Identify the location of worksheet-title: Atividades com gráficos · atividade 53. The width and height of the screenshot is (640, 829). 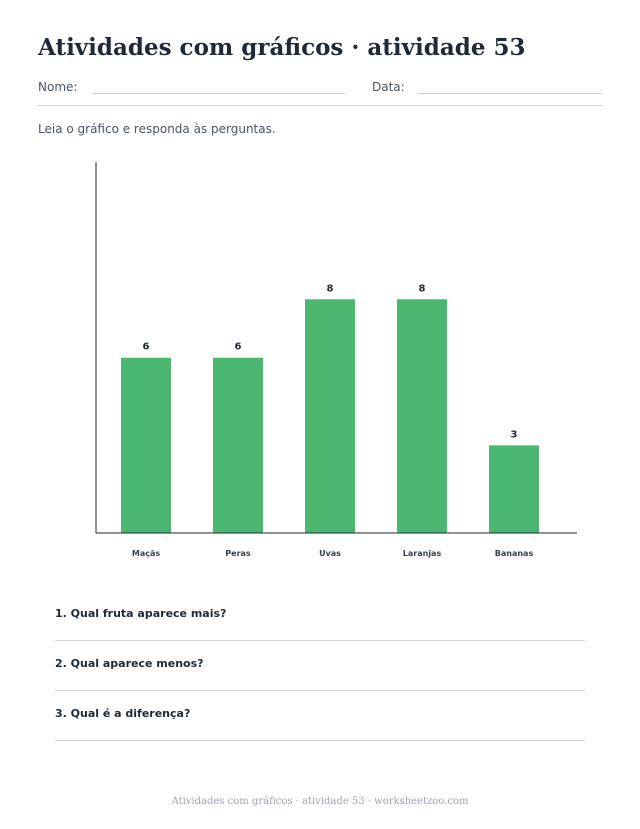
(282, 47).